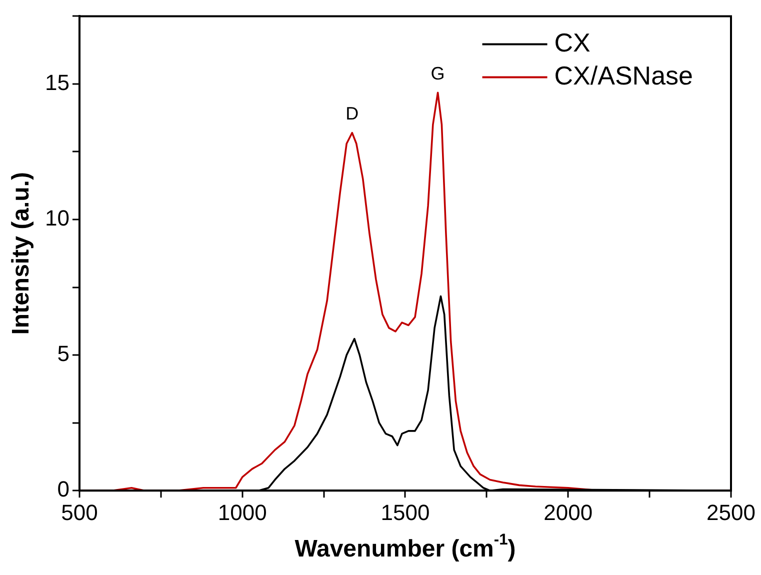 The image size is (761, 575). Describe the element at coordinates (352, 114) in the screenshot. I see `annotation: D` at that location.